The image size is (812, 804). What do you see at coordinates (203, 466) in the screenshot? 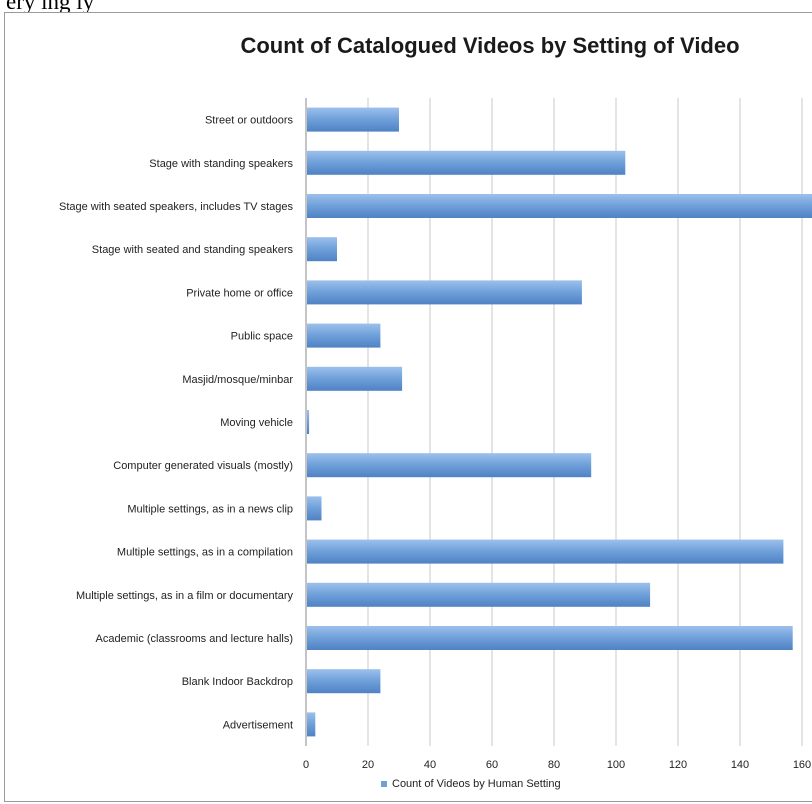
I see `category-label: Computer generated visuals (mostly)` at bounding box center [203, 466].